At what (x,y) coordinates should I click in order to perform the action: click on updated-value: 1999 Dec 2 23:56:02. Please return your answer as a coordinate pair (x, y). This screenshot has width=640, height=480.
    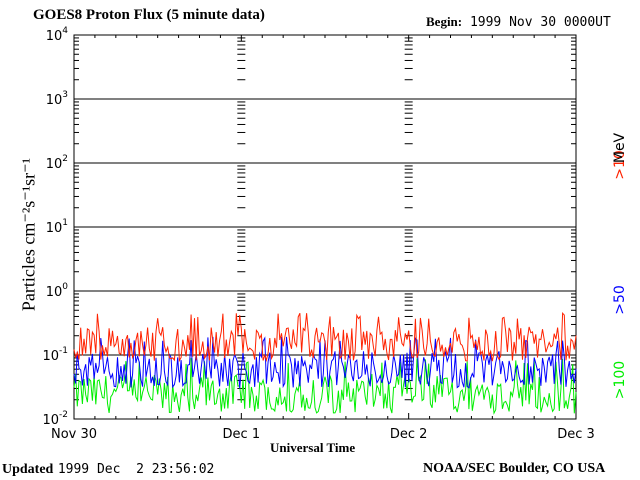
    Looking at the image, I should click on (136, 469).